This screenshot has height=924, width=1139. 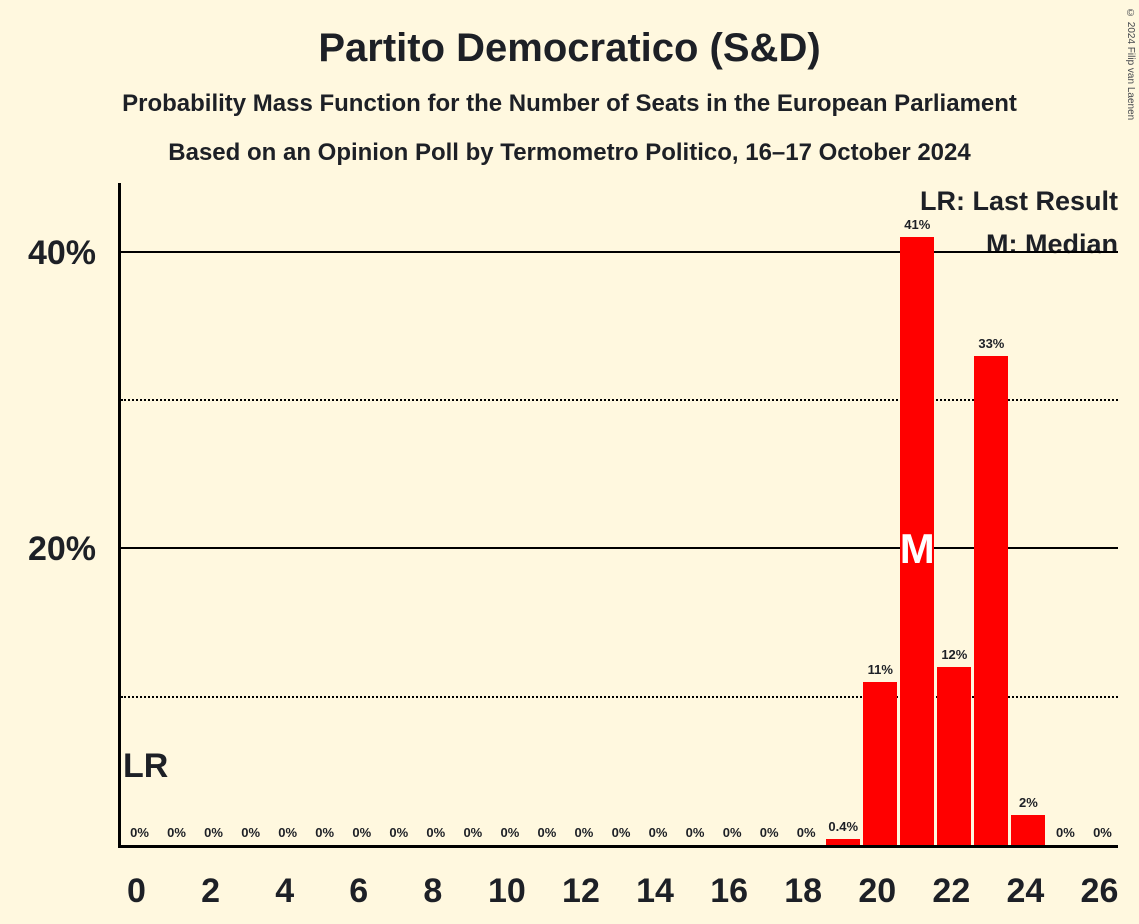 What do you see at coordinates (1028, 803) in the screenshot?
I see `bar-value-label-seat-24: 2%` at bounding box center [1028, 803].